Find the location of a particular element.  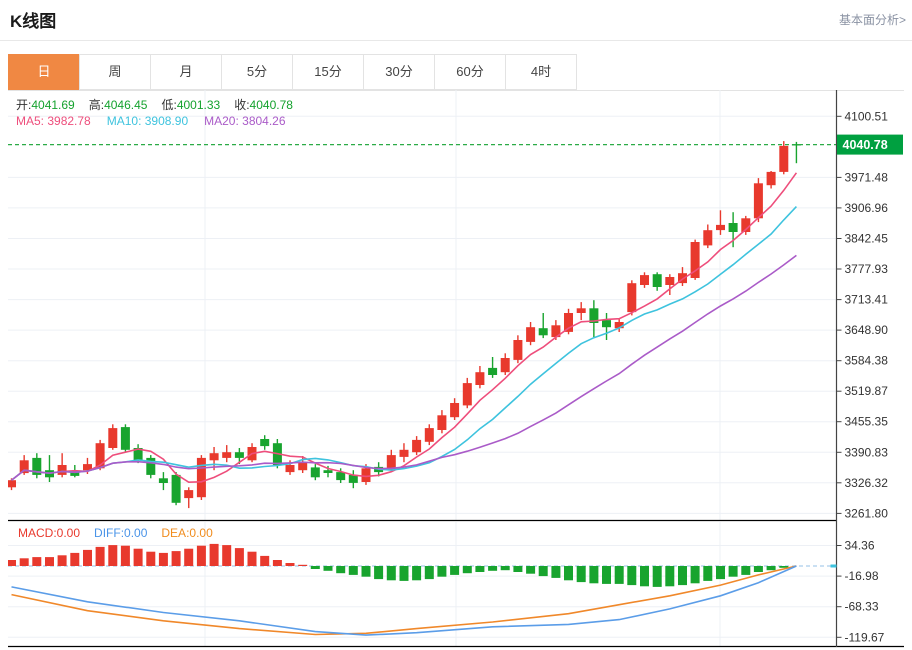

price-tick-label: 3261.80 is located at coordinates (867, 513).